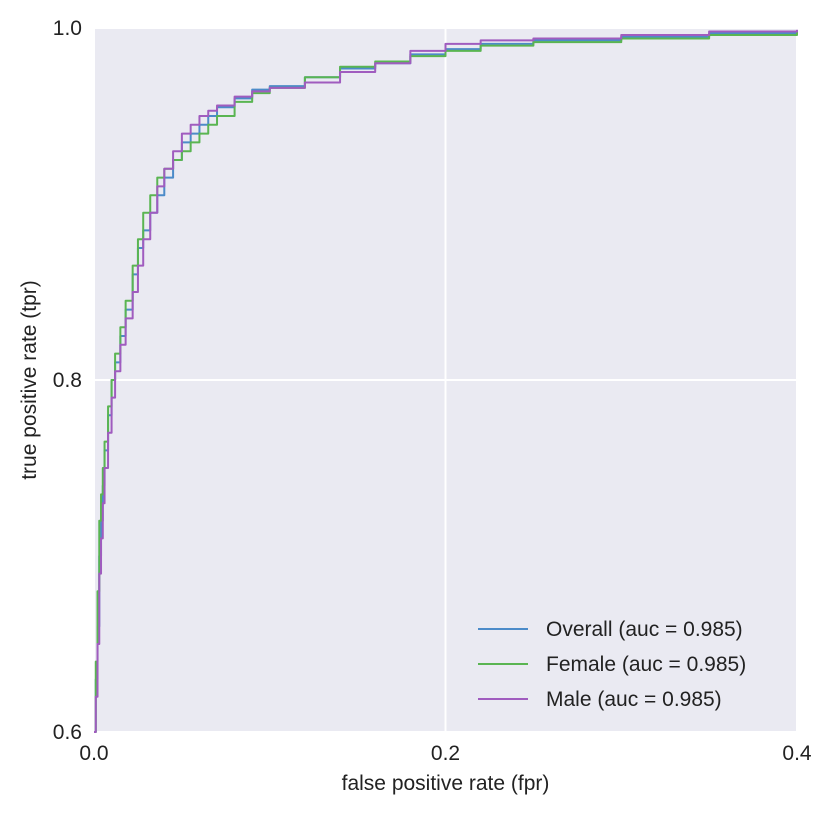  I want to click on x-tick-labels: 0.0 0.2 0.4, so click(445, 753).